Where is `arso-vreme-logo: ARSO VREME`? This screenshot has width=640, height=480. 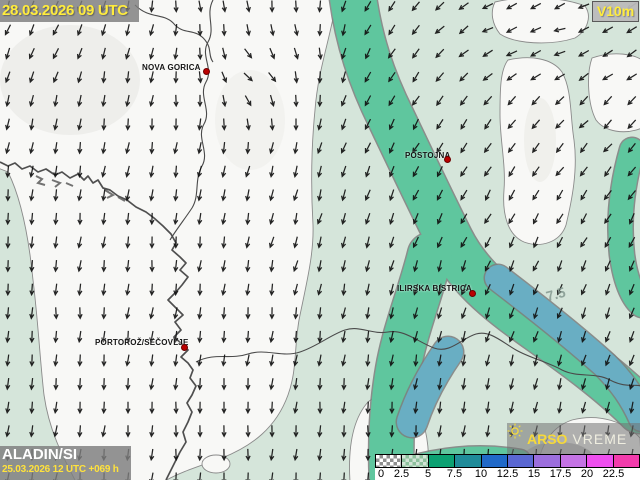 arso-vreme-logo: ARSO VREME is located at coordinates (573, 438).